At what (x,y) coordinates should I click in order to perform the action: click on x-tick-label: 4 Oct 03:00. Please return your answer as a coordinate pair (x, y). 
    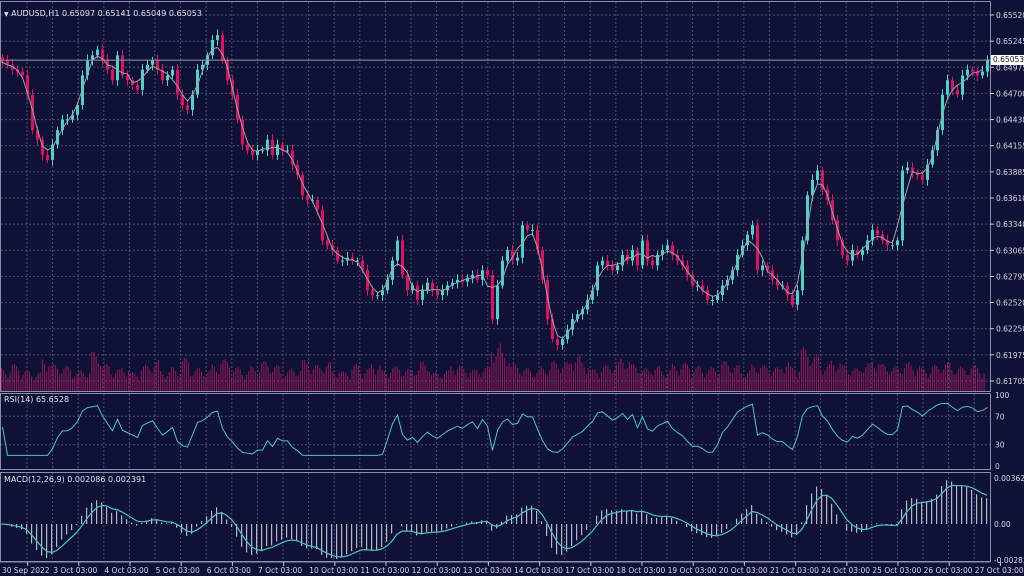
    Looking at the image, I should click on (126, 570).